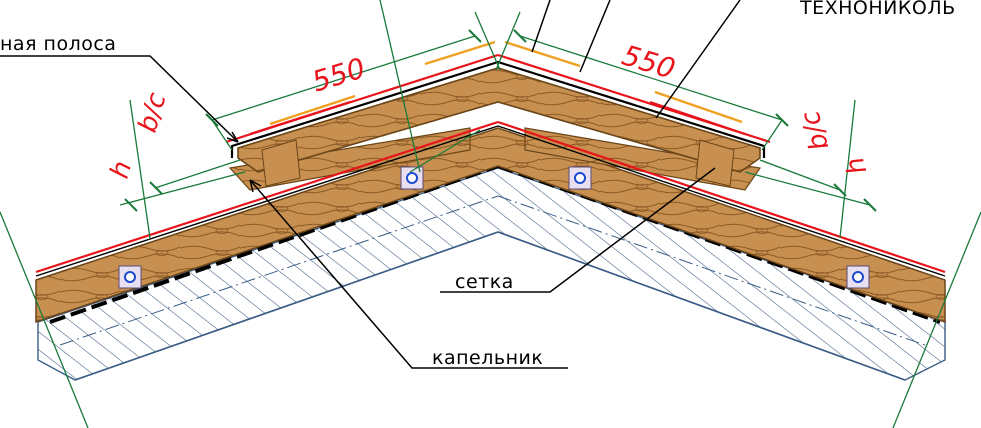 This screenshot has height=428, width=981. Describe the element at coordinates (648, 62) in the screenshot. I see `right-length-dimension: 550` at that location.